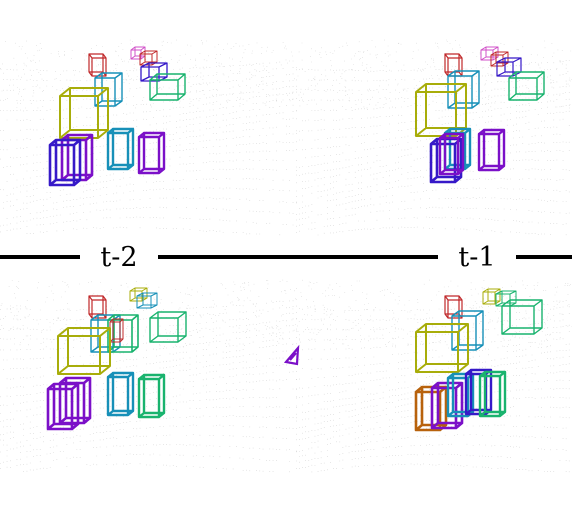 The width and height of the screenshot is (572, 523). What do you see at coordinates (431, 408) in the screenshot?
I see `bounding-box-orange` at bounding box center [431, 408].